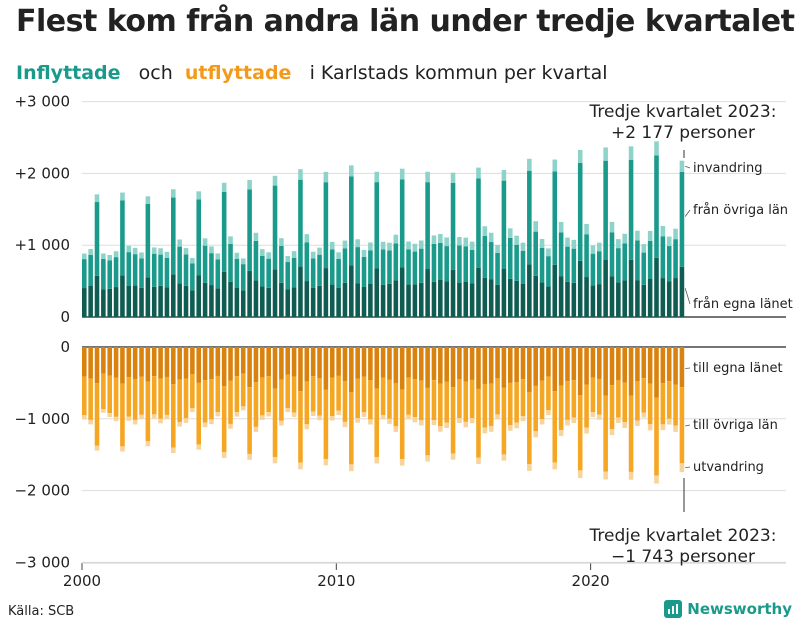 Image resolution: width=800 pixels, height=625 pixels. I want to click on subtitle-rest: i Karlstads kommun per kvartal, so click(458, 73).